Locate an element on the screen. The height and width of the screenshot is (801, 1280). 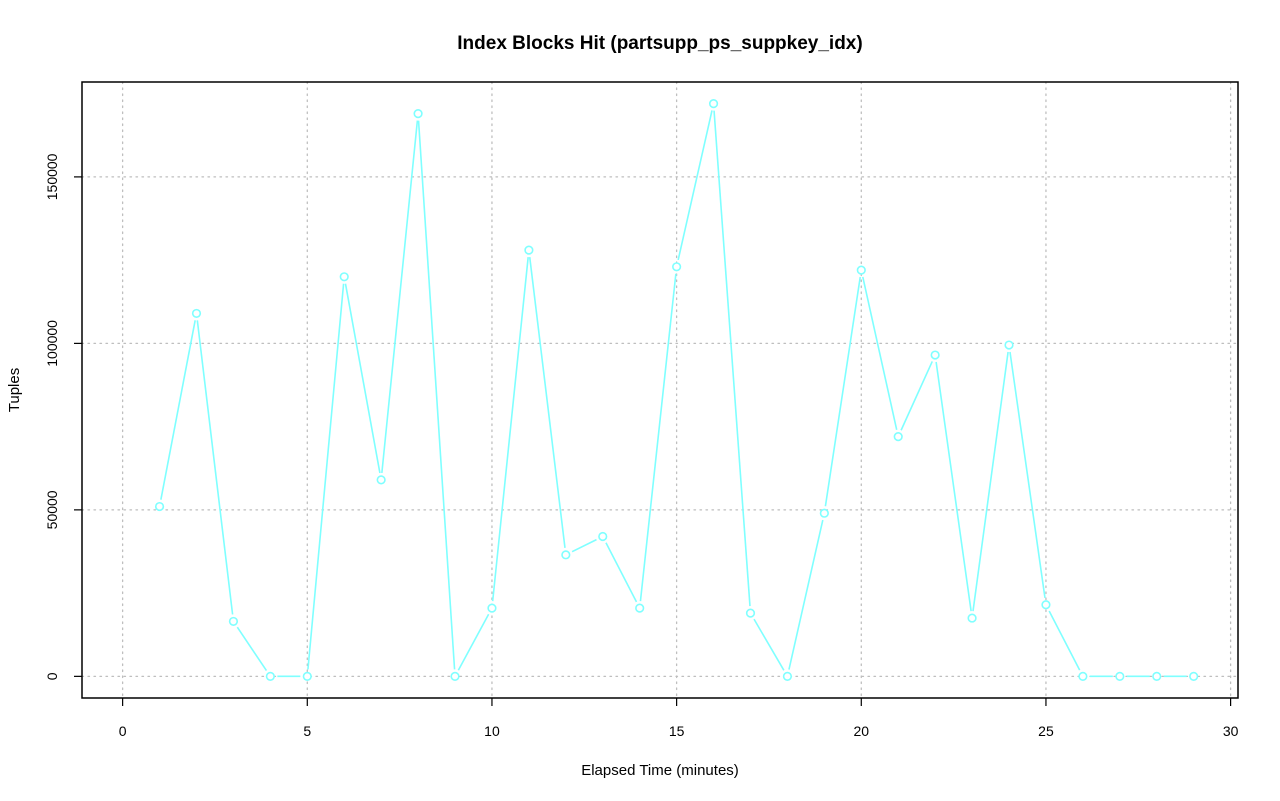
x-tick-label: 10 is located at coordinates (492, 731).